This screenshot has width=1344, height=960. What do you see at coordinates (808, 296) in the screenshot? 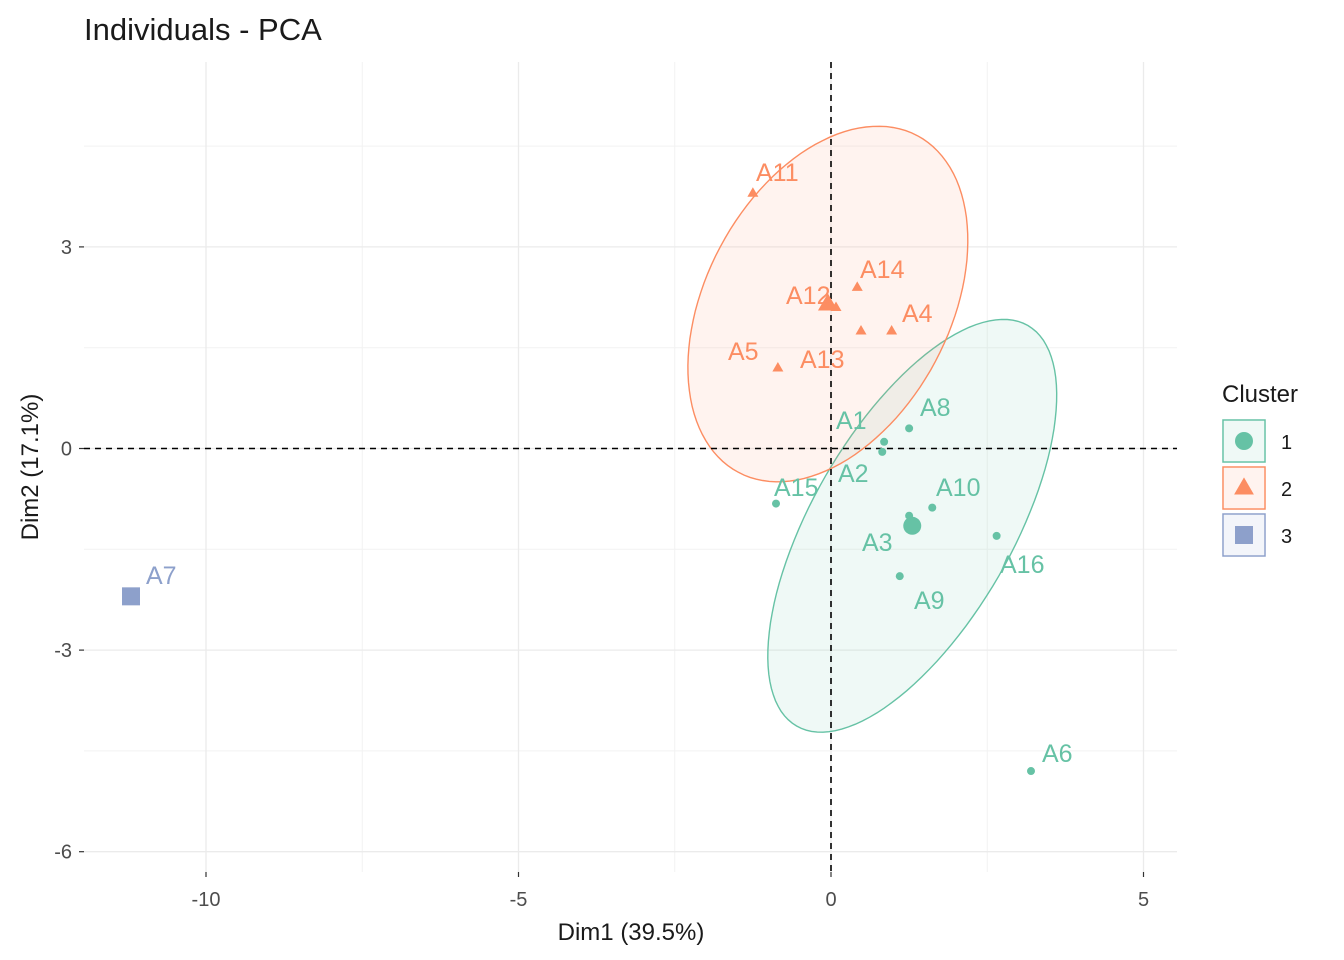
I see `point-label-A12: A12` at bounding box center [808, 296].